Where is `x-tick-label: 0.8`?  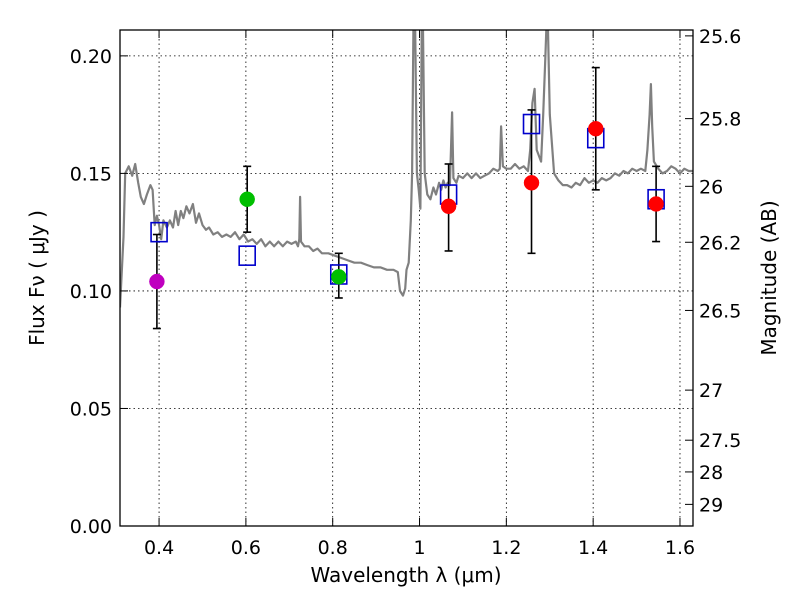 x-tick-label: 0.8 is located at coordinates (333, 548).